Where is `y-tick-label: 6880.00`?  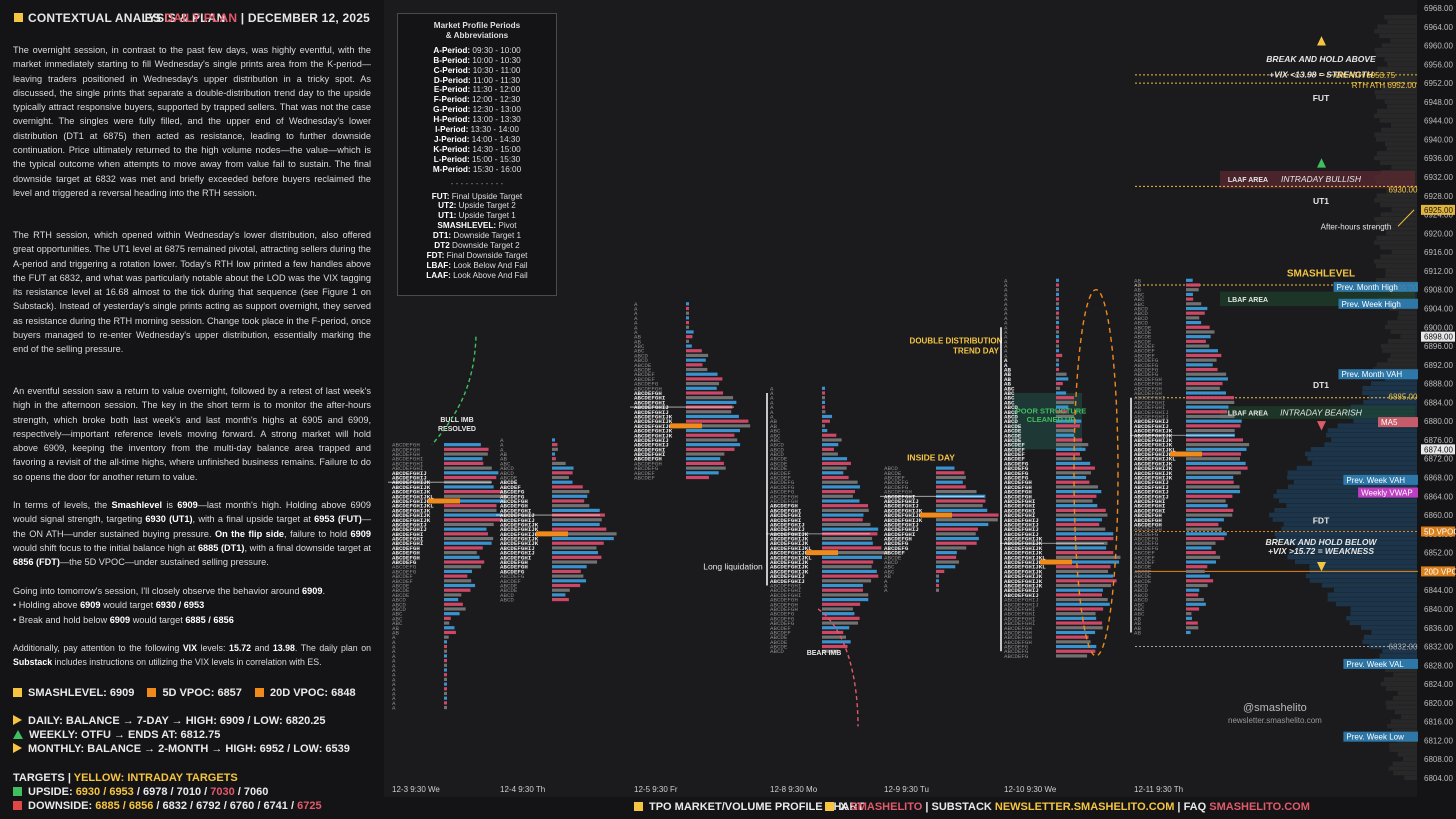 y-tick-label: 6880.00 is located at coordinates (1438, 421).